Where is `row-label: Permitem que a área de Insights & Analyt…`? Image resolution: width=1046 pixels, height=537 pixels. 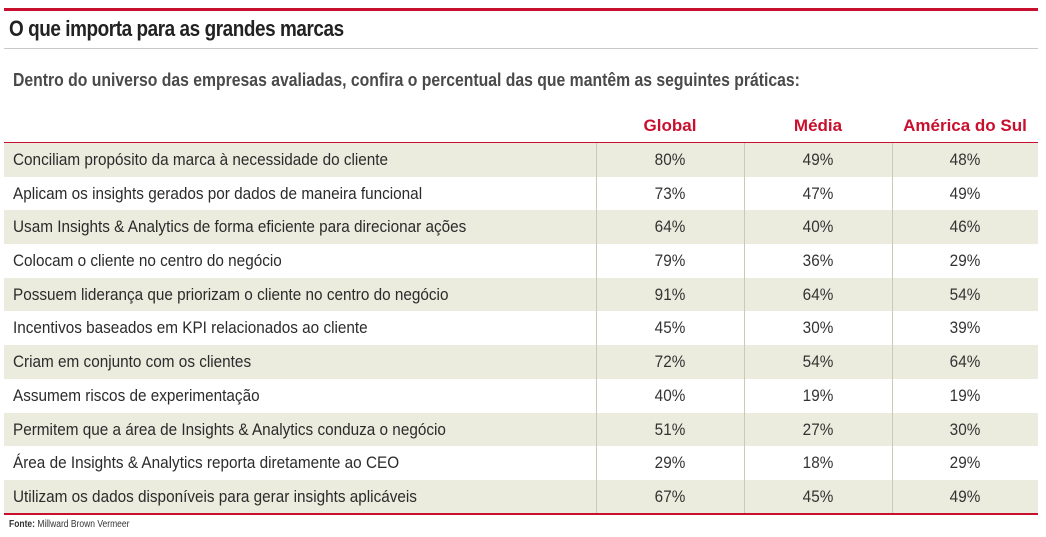
row-label: Permitem que a área de Insights & Analyt… is located at coordinates (229, 429).